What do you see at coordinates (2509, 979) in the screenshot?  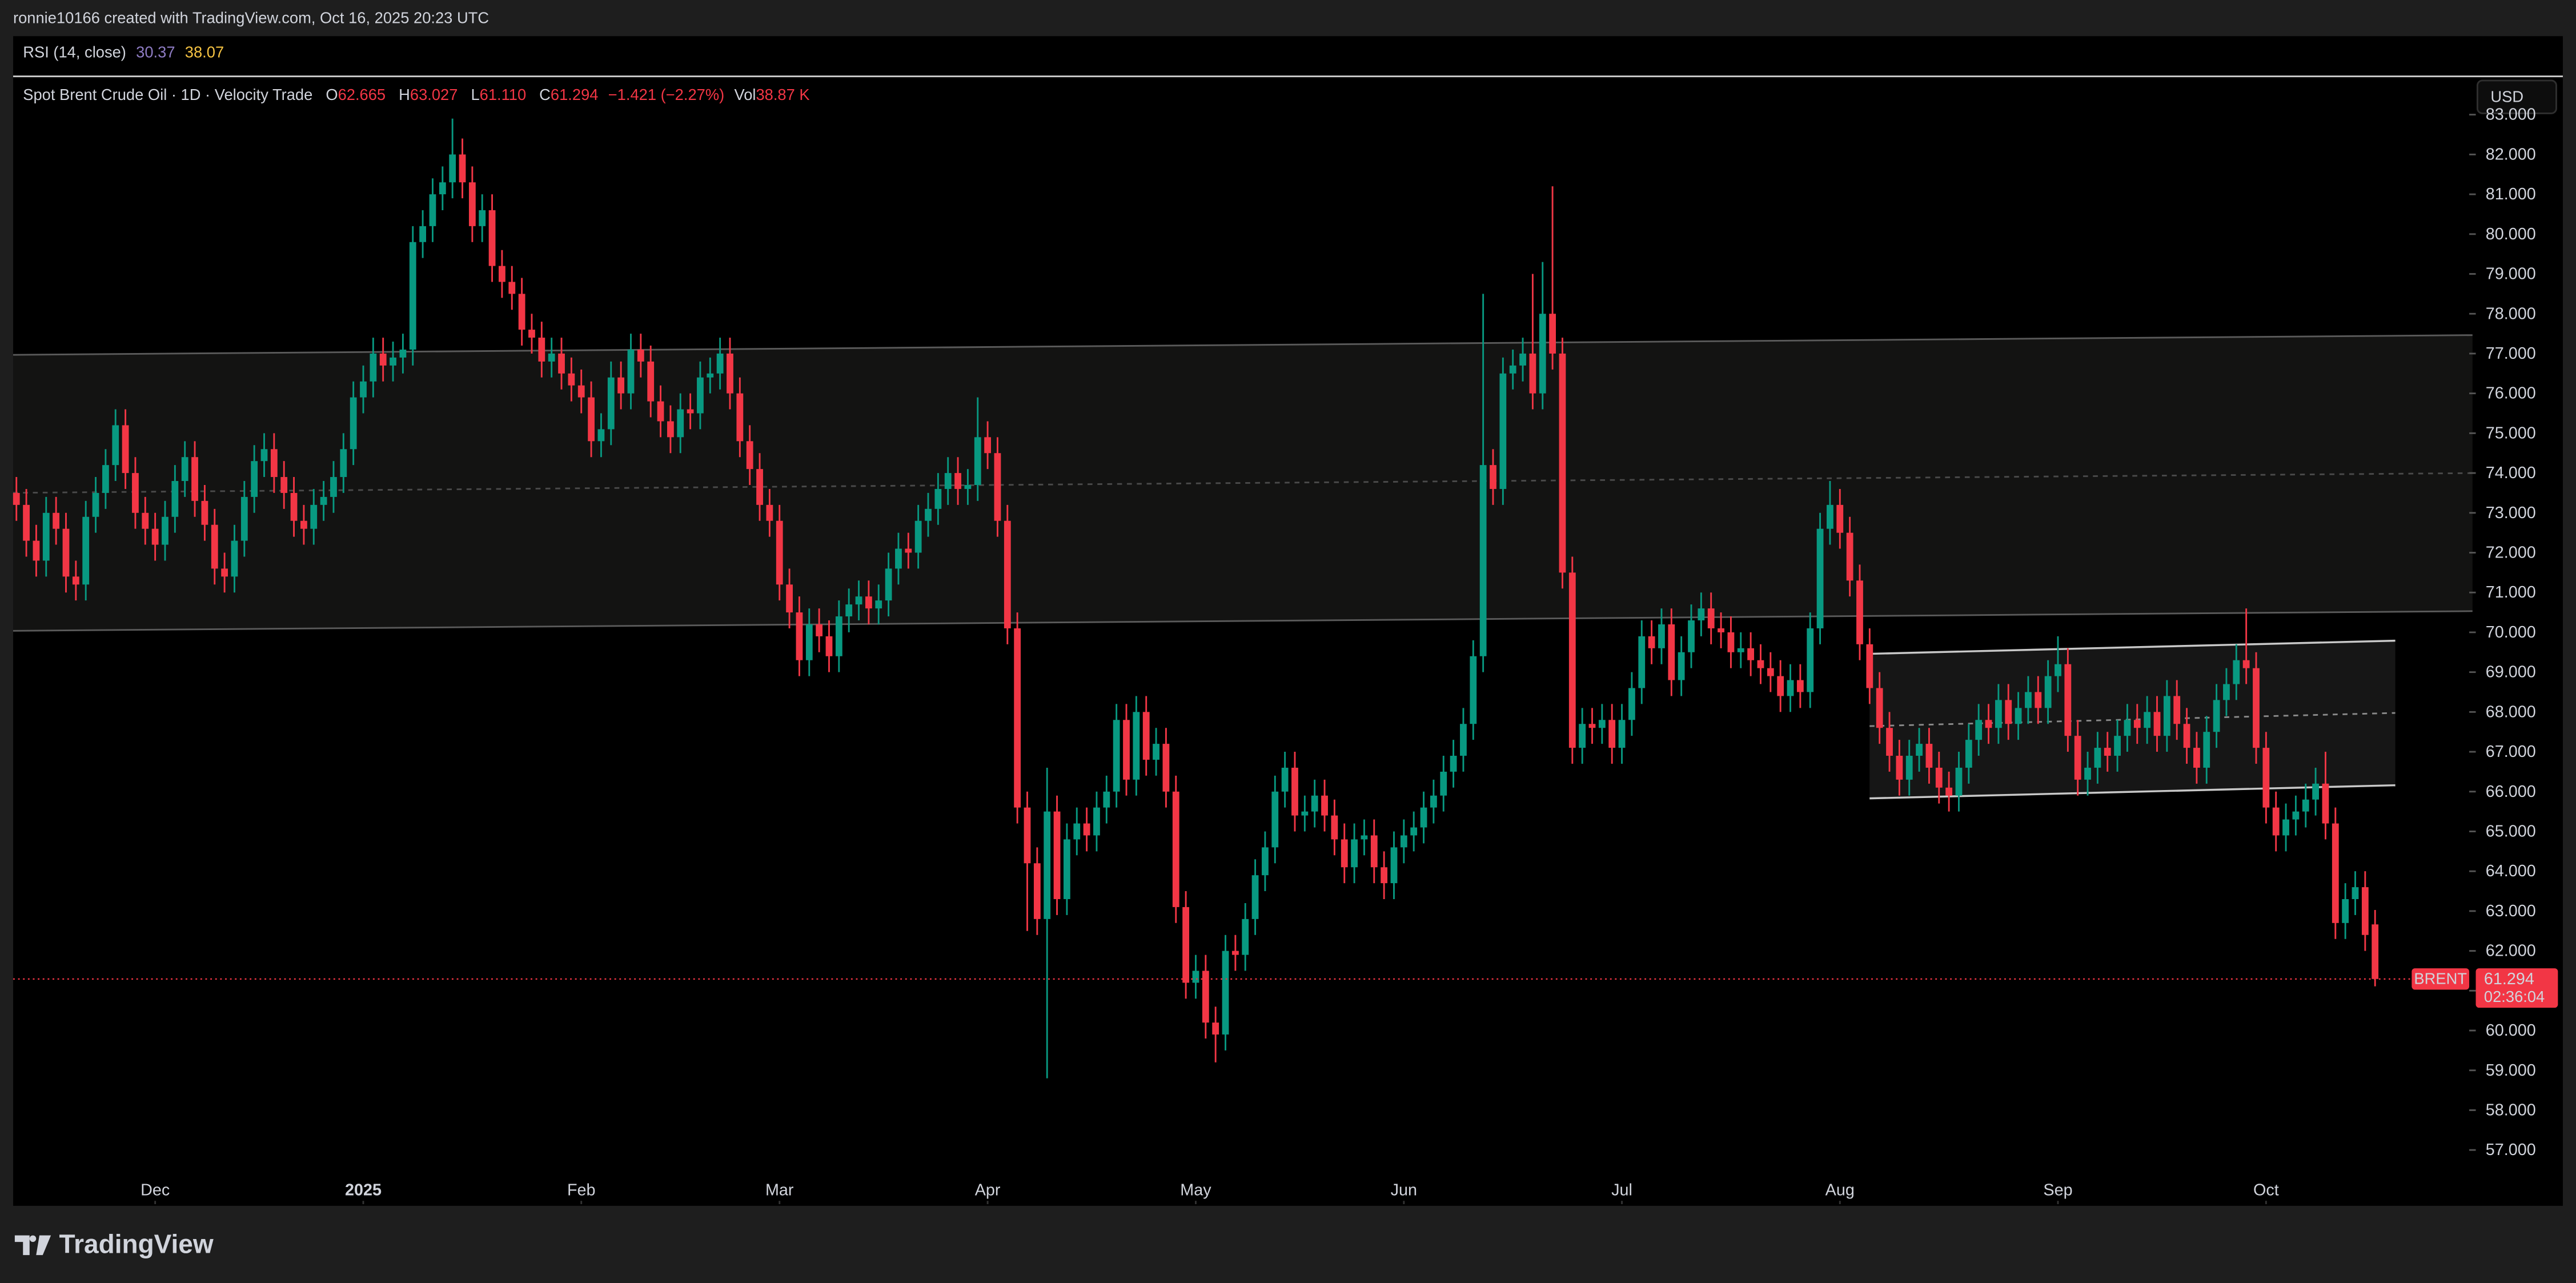 I see `price-tag-value: 61.294` at bounding box center [2509, 979].